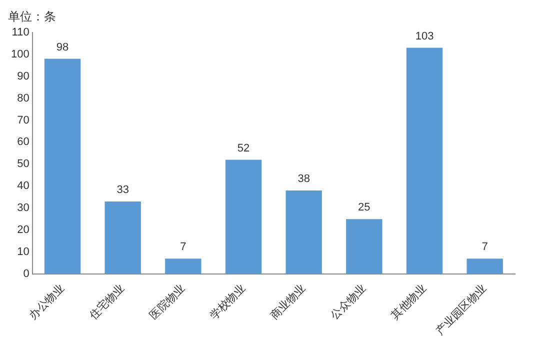 The height and width of the screenshot is (349, 533). What do you see at coordinates (23, 98) in the screenshot?
I see `y-tick-label: 80` at bounding box center [23, 98].